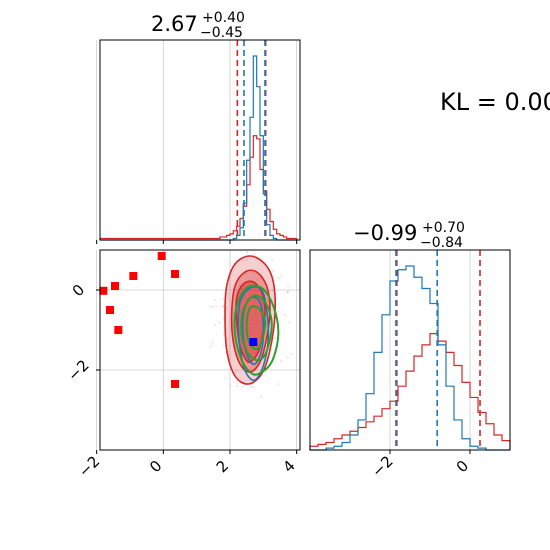 This screenshot has width=550, height=550. What do you see at coordinates (223, 18) in the screenshot?
I see `param1-title-plus: +0.40` at bounding box center [223, 18].